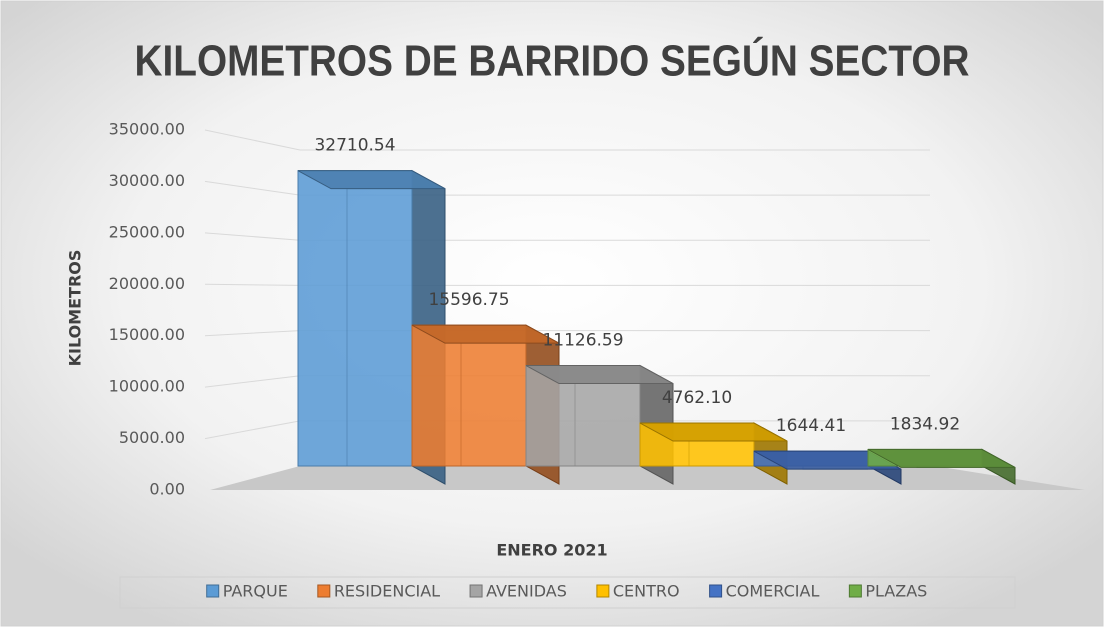 The height and width of the screenshot is (627, 1104). I want to click on y-tick-label: 5000.00, so click(152, 437).